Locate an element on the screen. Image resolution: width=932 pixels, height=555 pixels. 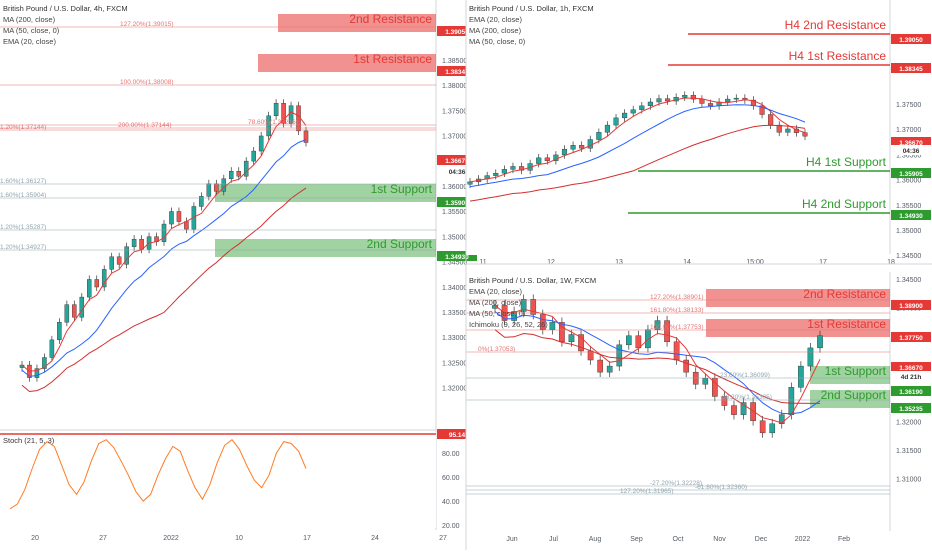
price-tag-label: 1.35905 is located at coordinates (457, 203).